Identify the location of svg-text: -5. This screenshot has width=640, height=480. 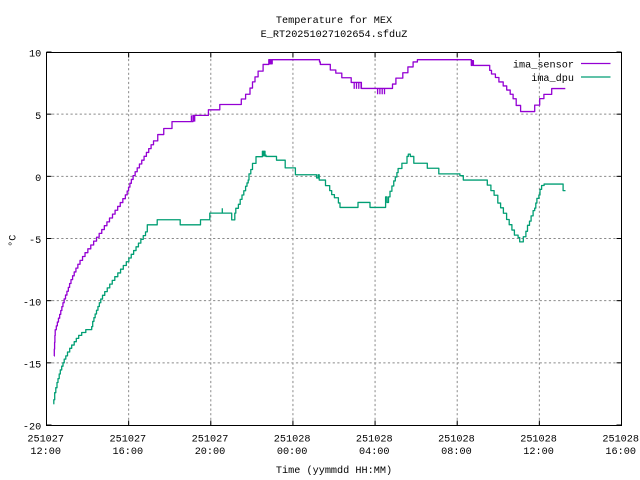
(35, 241).